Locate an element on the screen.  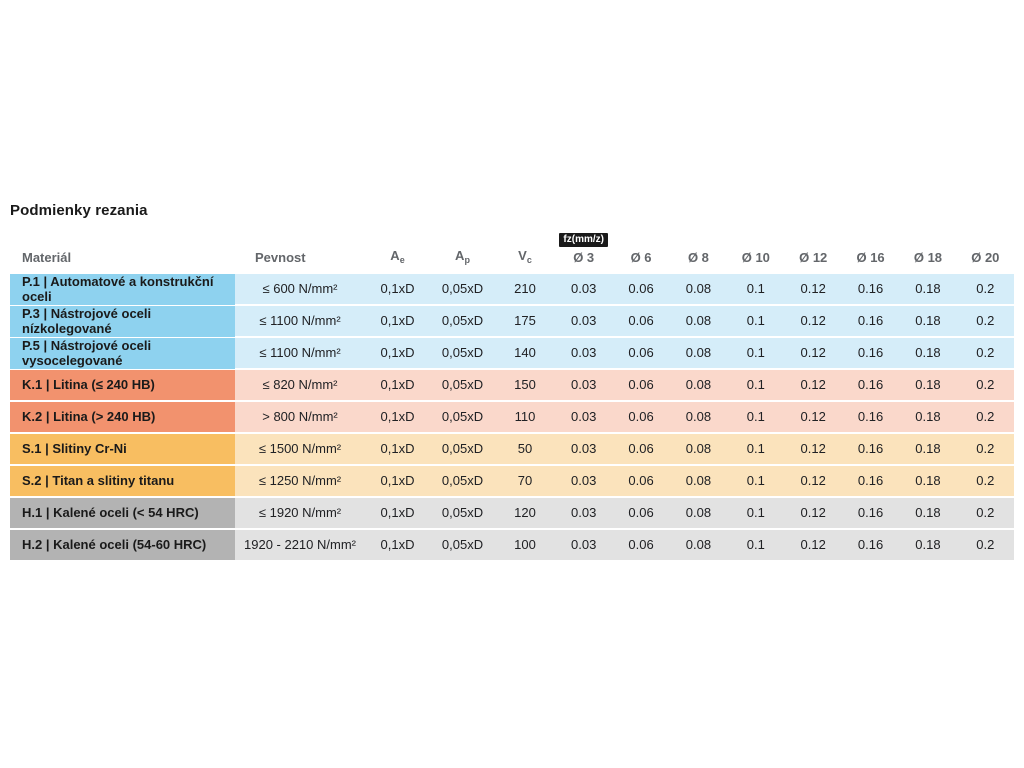
vc-cell: 150 is located at coordinates (525, 384).